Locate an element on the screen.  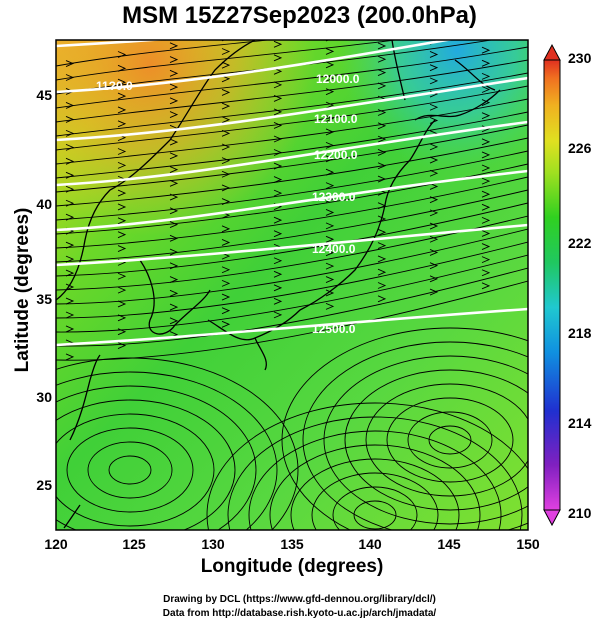
contour-label: 12100.0 is located at coordinates (336, 119).